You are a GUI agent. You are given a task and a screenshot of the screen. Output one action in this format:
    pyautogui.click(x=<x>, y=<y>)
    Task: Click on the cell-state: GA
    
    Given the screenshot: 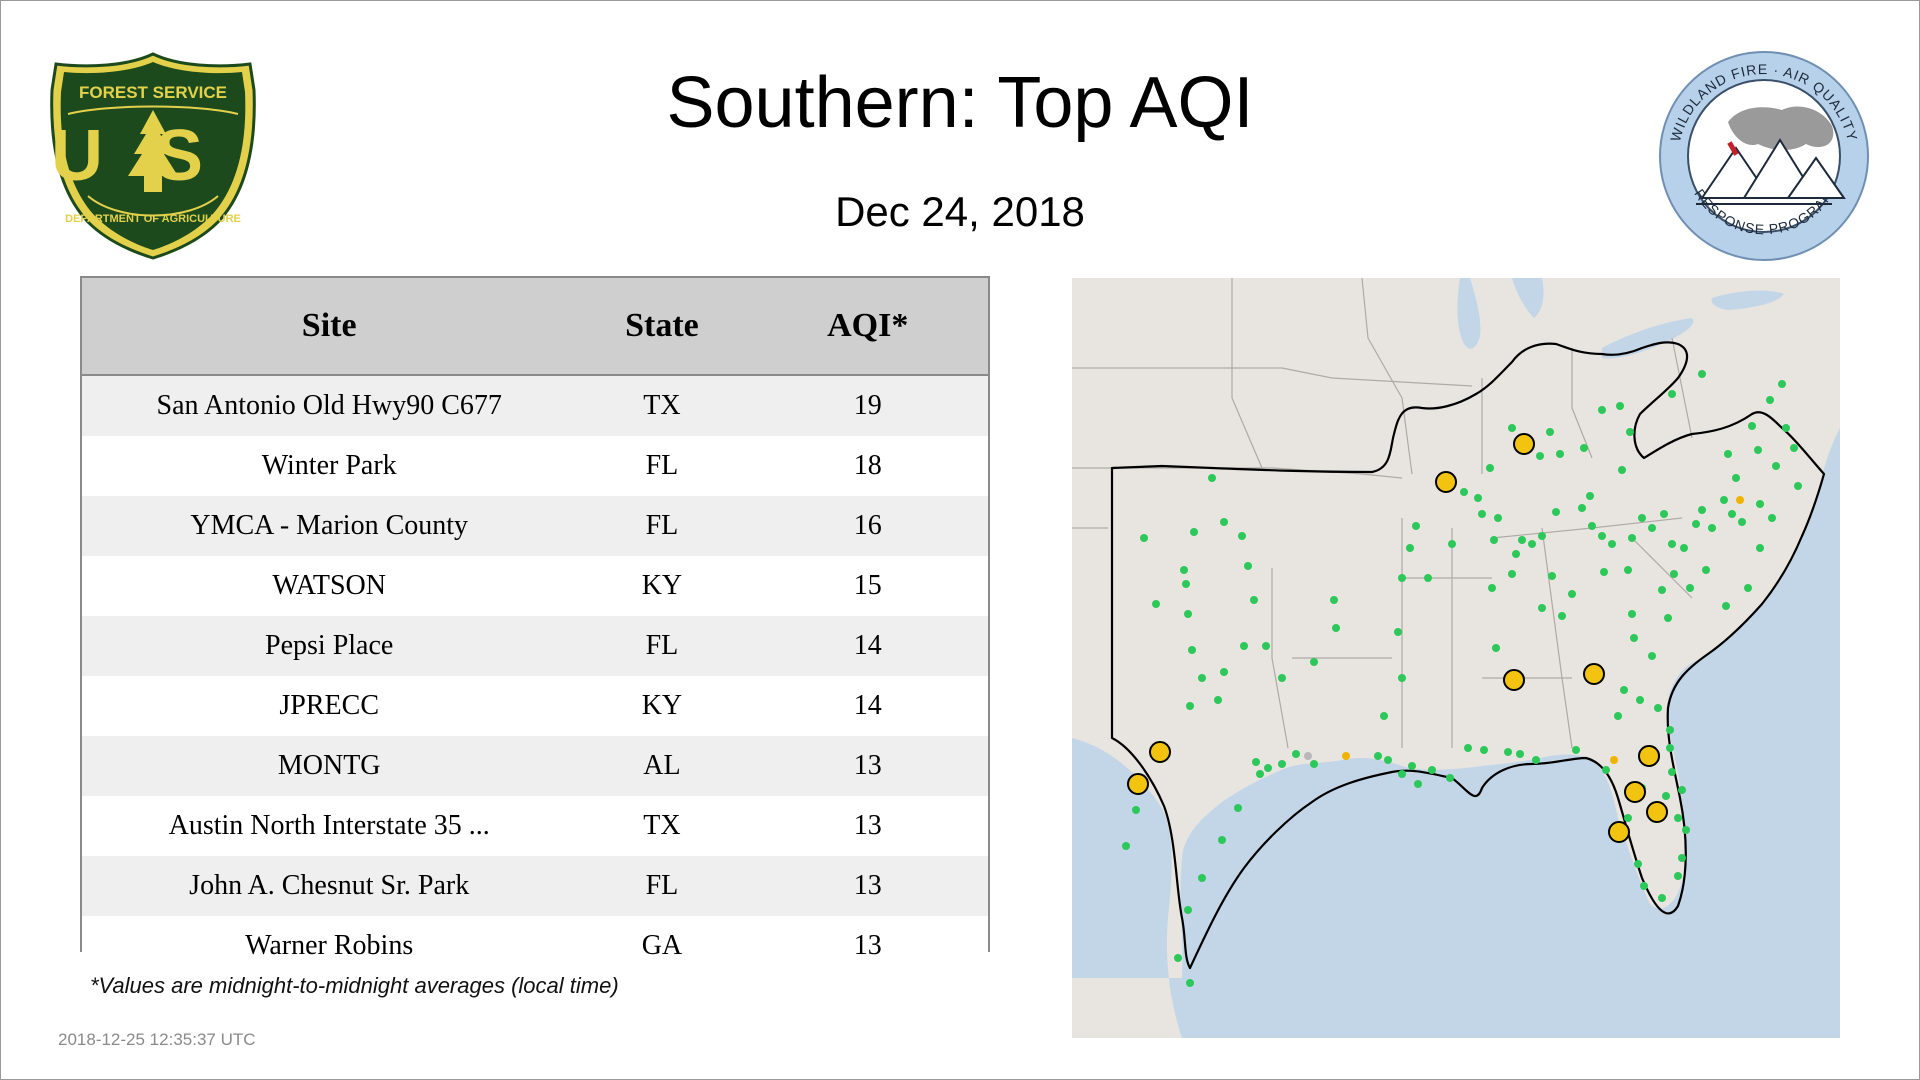 What is the action you would take?
    pyautogui.click(x=662, y=946)
    